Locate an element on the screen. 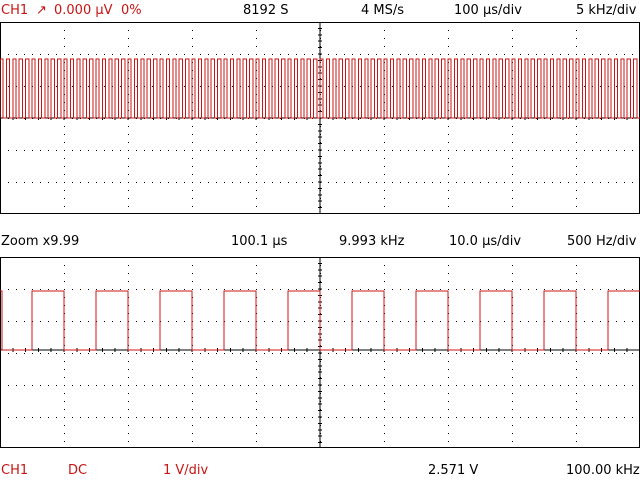  zoom-time-per-div: 10.0 µs/div is located at coordinates (485, 241).